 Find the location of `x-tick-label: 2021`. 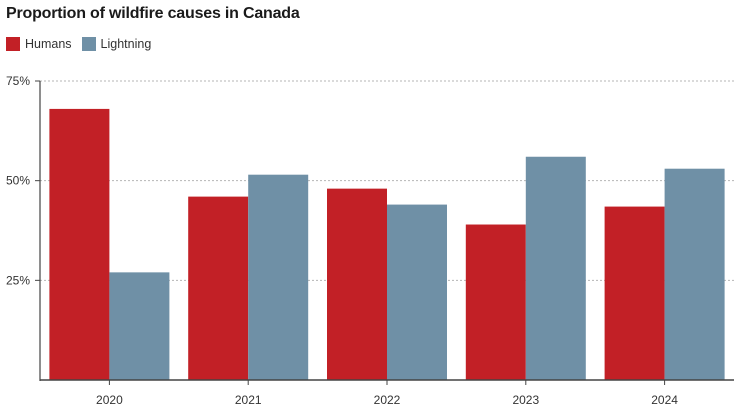

x-tick-label: 2021 is located at coordinates (248, 400).